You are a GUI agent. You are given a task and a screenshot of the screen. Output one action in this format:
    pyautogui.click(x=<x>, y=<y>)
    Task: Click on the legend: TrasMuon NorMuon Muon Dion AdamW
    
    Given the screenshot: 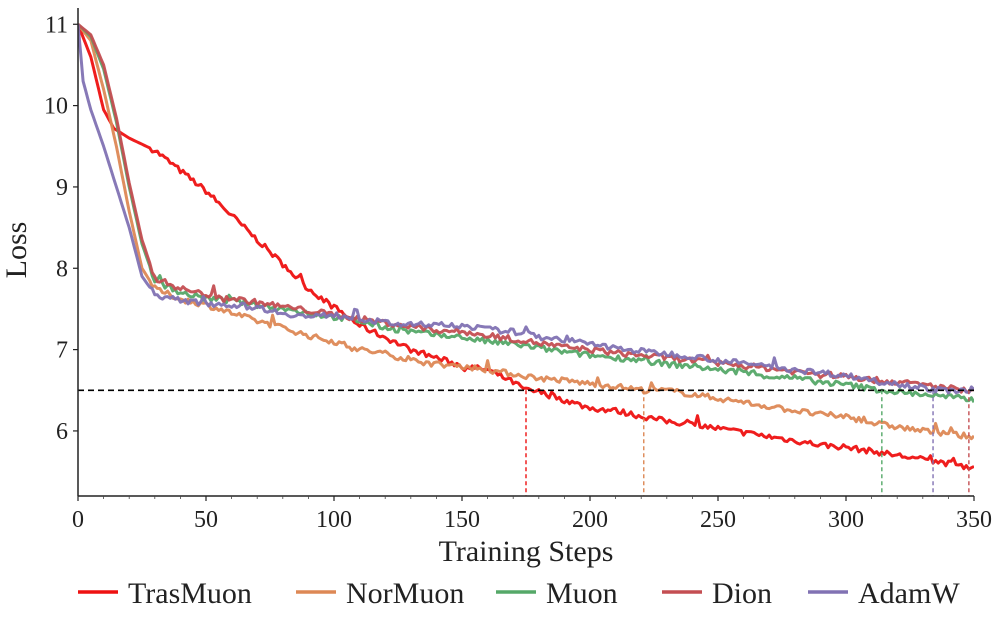 What is the action you would take?
    pyautogui.click(x=519, y=593)
    